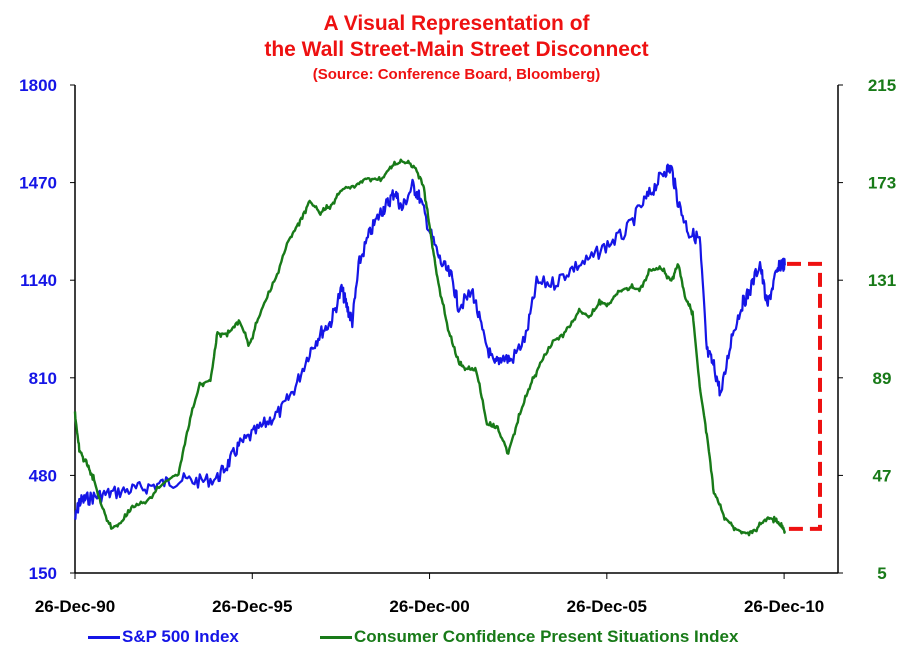 Image resolution: width=913 pixels, height=663 pixels. Describe the element at coordinates (180, 636) in the screenshot. I see `legend-label-sp500: S&P 500 Index` at that location.